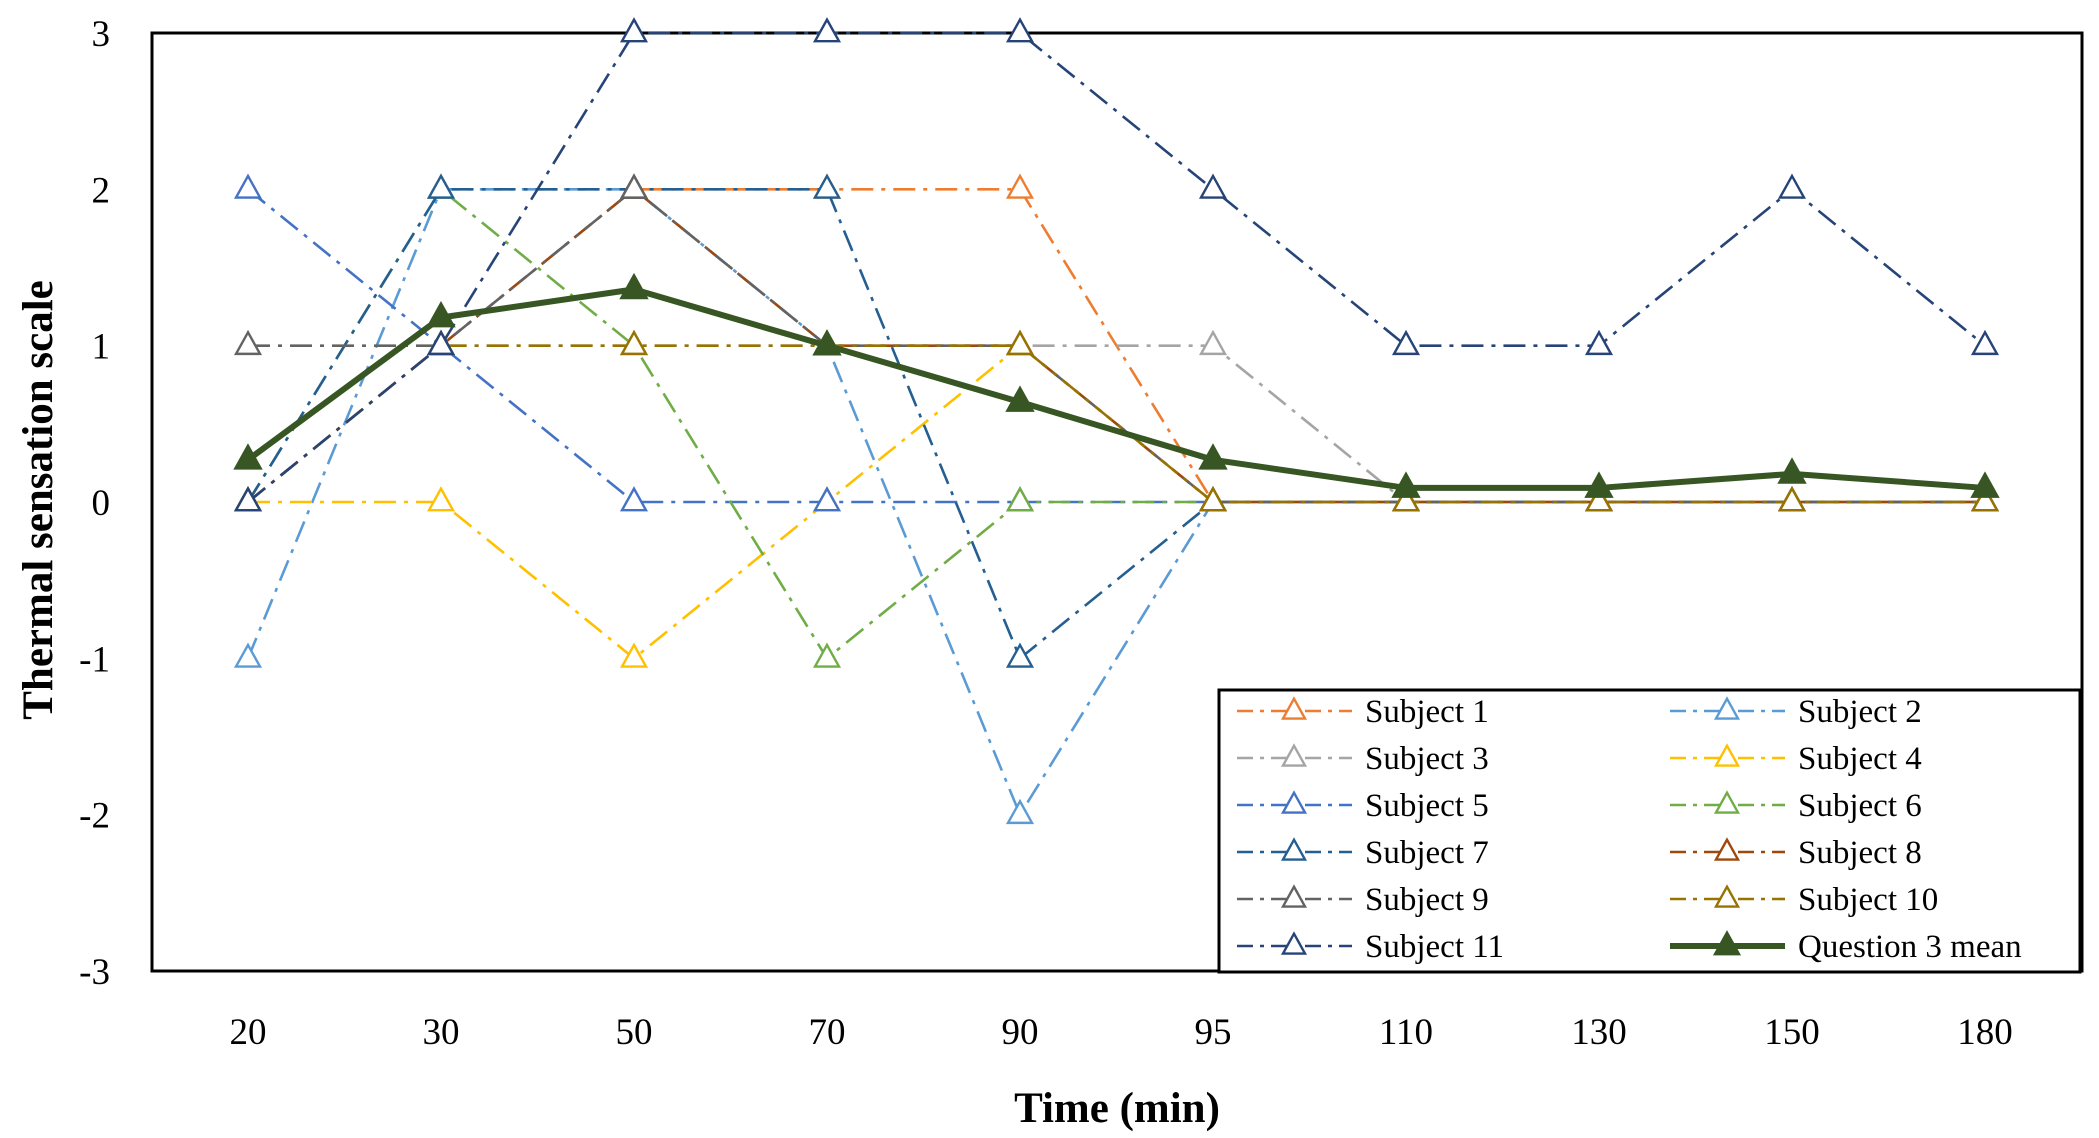 This screenshot has height=1138, width=2099. What do you see at coordinates (94, 659) in the screenshot?
I see `y-tick-label: -1` at bounding box center [94, 659].